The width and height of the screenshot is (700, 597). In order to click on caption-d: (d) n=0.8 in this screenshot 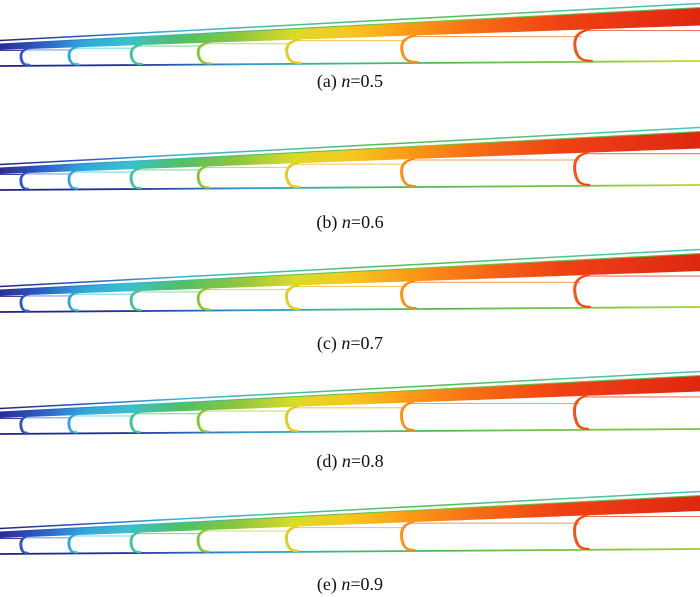, I will do `click(350, 461)`.